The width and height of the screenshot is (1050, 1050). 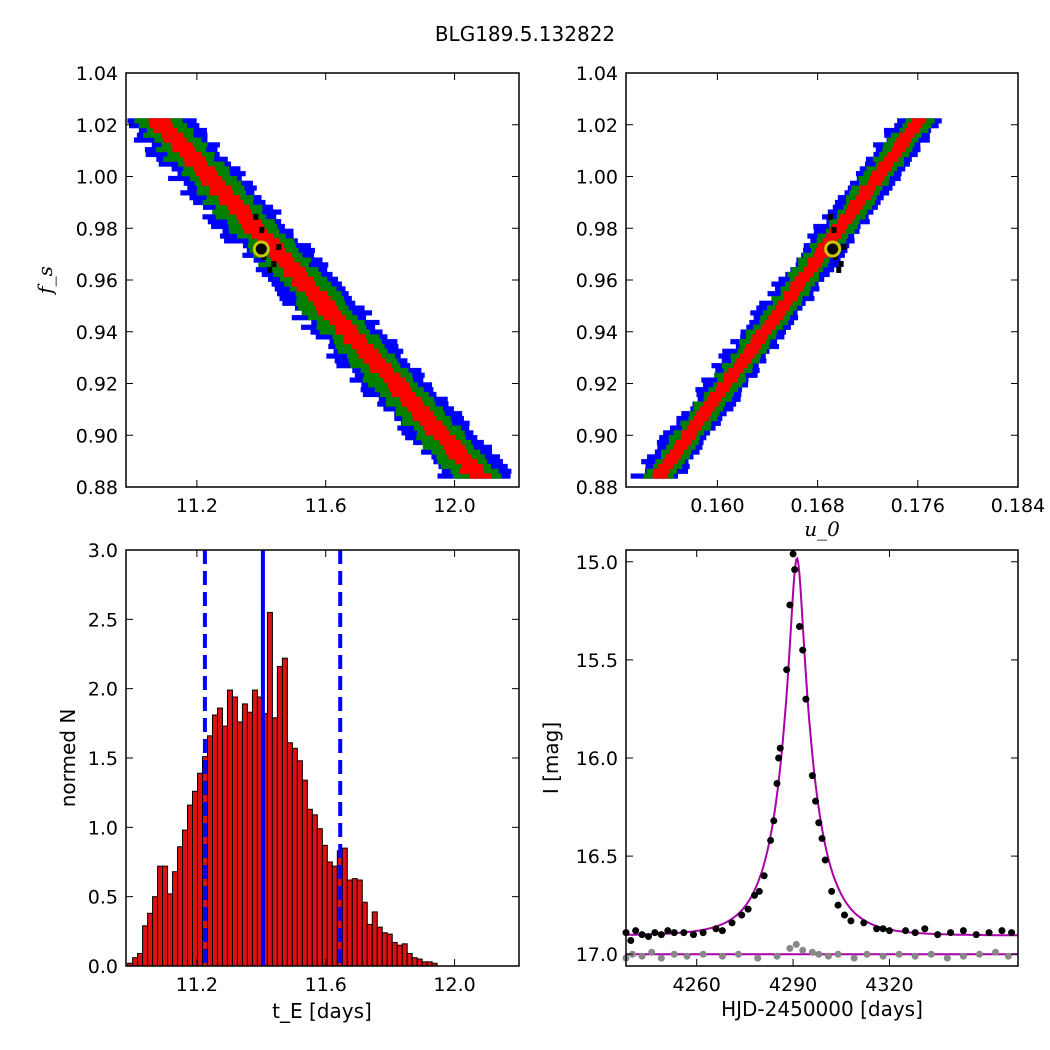 I want to click on y-tick-label: 1.00, so click(x=597, y=178).